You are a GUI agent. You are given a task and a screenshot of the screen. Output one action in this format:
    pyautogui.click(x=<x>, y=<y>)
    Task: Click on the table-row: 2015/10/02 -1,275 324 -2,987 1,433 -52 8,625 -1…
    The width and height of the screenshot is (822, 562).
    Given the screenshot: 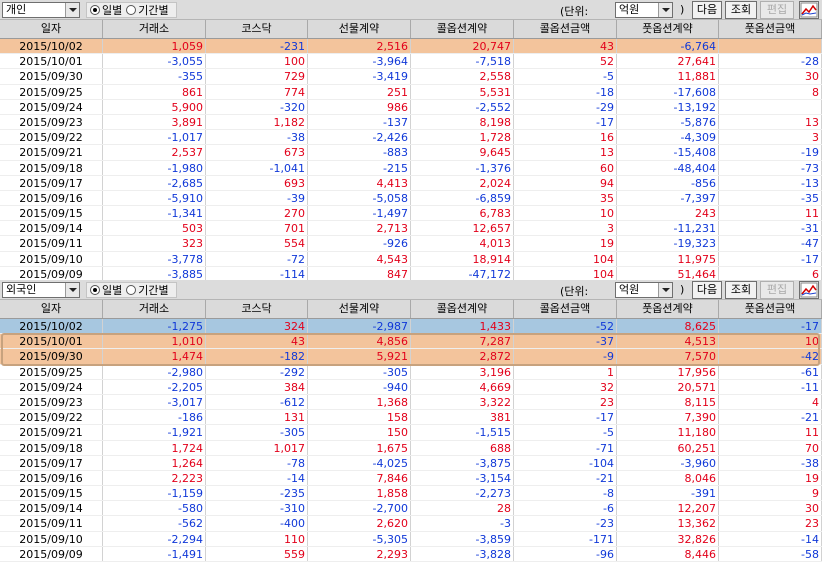 What is the action you would take?
    pyautogui.click(x=411, y=326)
    